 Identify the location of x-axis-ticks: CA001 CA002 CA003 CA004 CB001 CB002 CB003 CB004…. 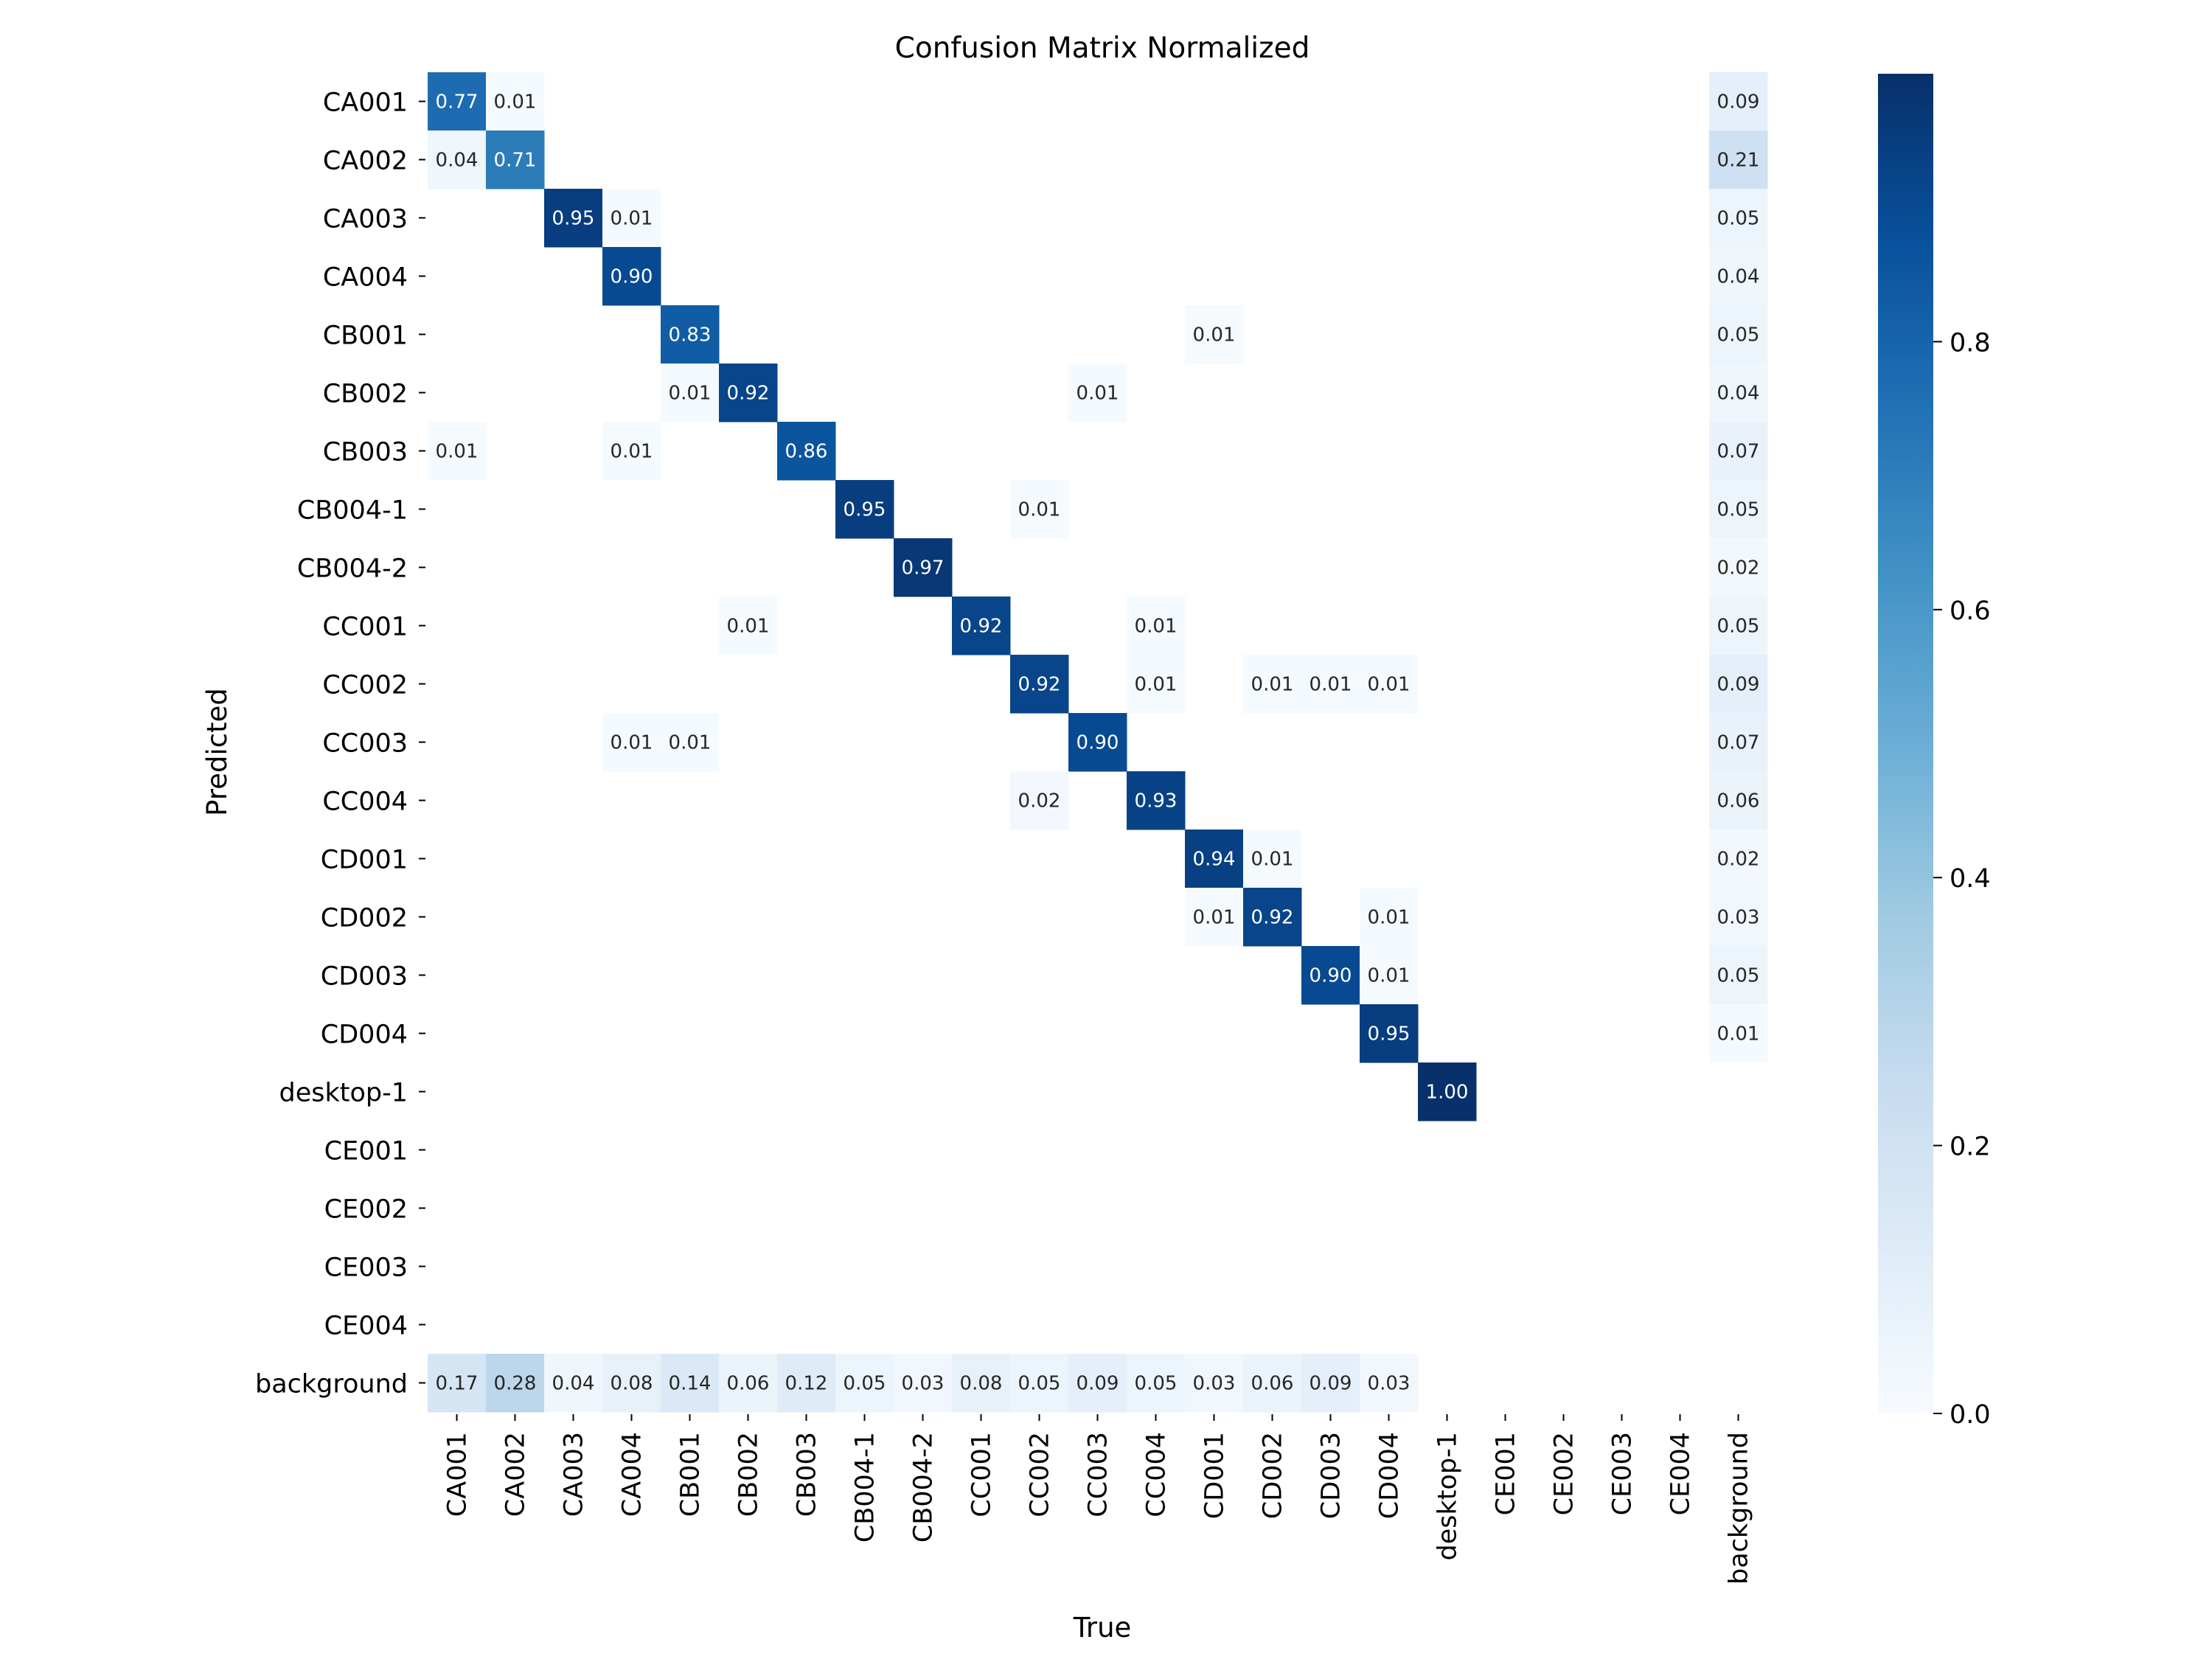
(1098, 1499).